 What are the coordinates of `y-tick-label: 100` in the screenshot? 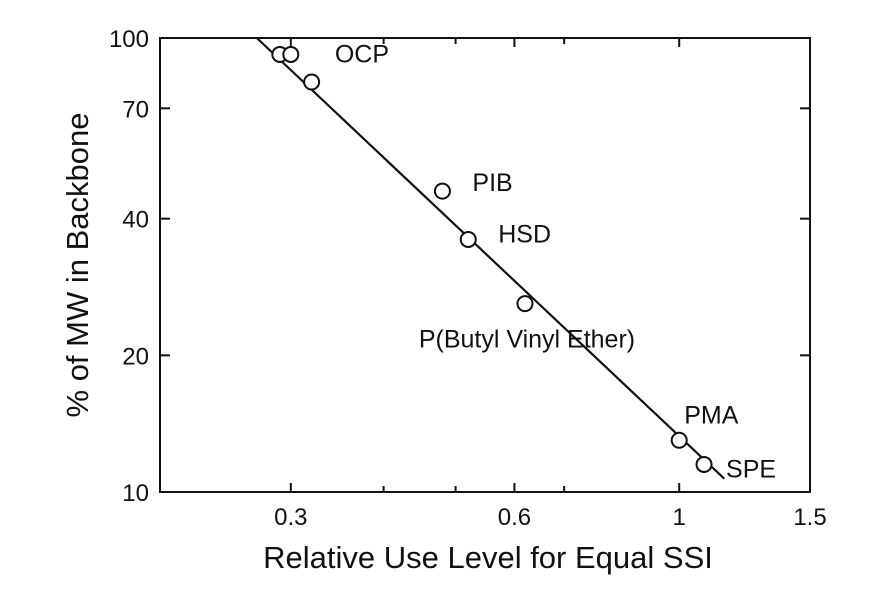 It's located at (129, 39).